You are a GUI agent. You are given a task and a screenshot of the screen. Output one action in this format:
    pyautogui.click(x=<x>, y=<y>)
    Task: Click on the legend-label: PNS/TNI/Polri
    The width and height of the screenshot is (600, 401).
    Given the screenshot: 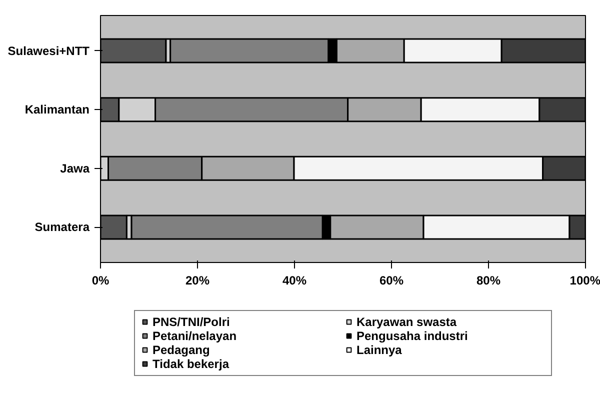 What is the action you would take?
    pyautogui.click(x=191, y=321)
    